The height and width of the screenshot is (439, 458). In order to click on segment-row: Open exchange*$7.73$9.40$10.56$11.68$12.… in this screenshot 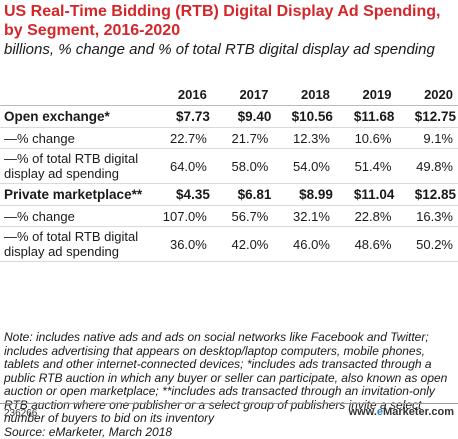, I will do `click(229, 117)`.